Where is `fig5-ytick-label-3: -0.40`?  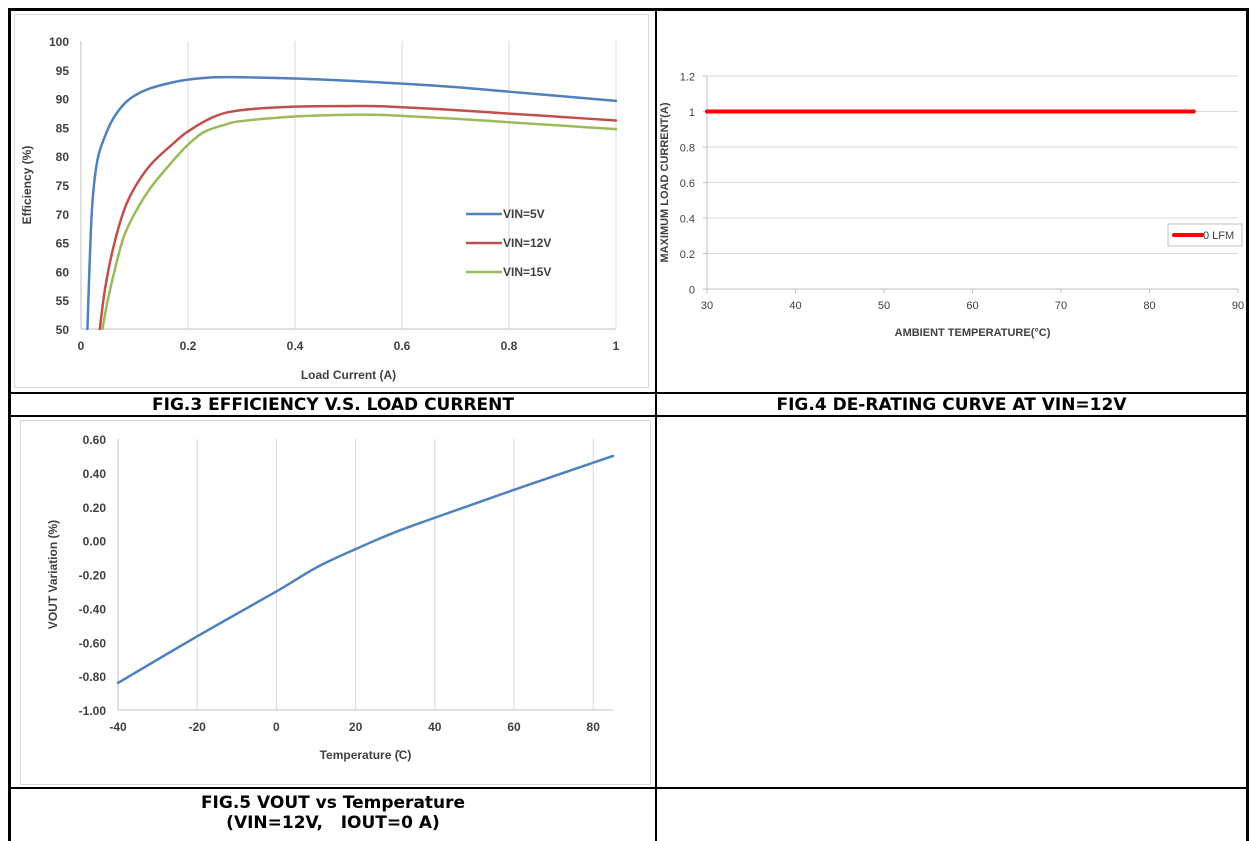
fig5-ytick-label-3: -0.40 is located at coordinates (93, 609).